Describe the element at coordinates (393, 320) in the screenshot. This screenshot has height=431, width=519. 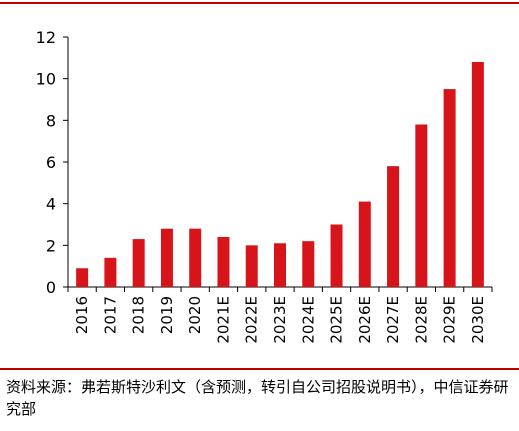
I see `x-tick-label-2027E: 2027E` at that location.